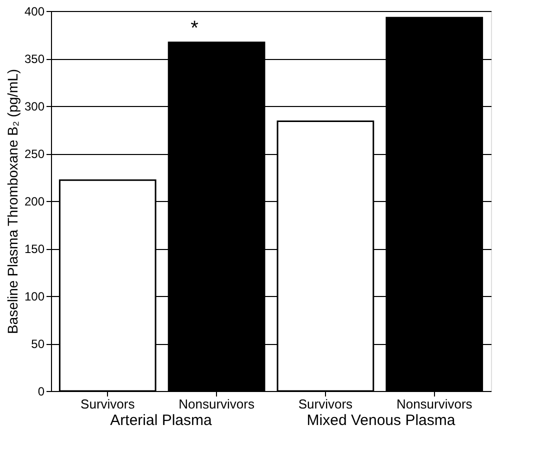 Image resolution: width=541 pixels, height=451 pixels. Describe the element at coordinates (34, 249) in the screenshot. I see `y-tick-label: 150` at that location.